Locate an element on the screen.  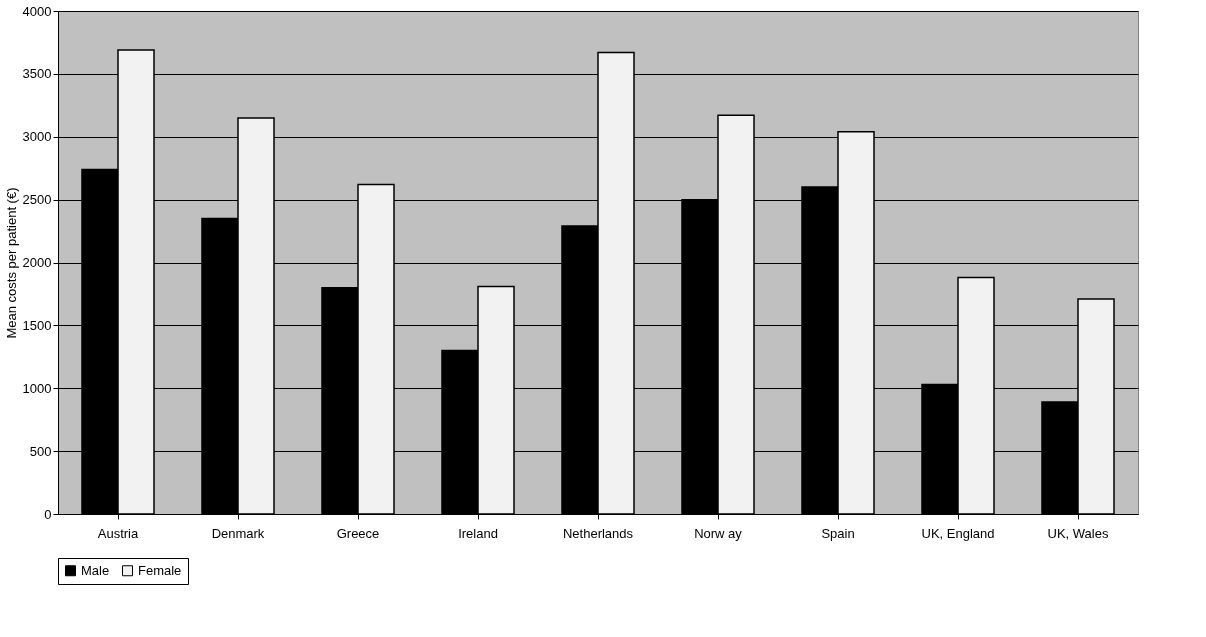
x-tick-label: Norw ay is located at coordinates (718, 533).